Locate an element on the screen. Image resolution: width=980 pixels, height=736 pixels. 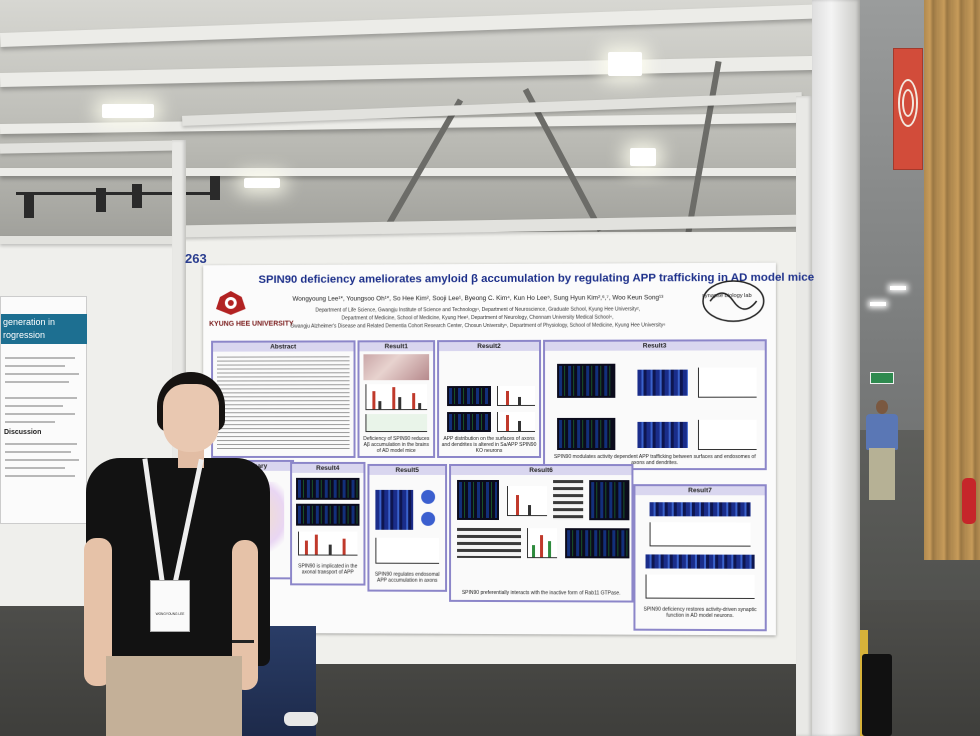
hanging-banner is located at coordinates (908, 109).